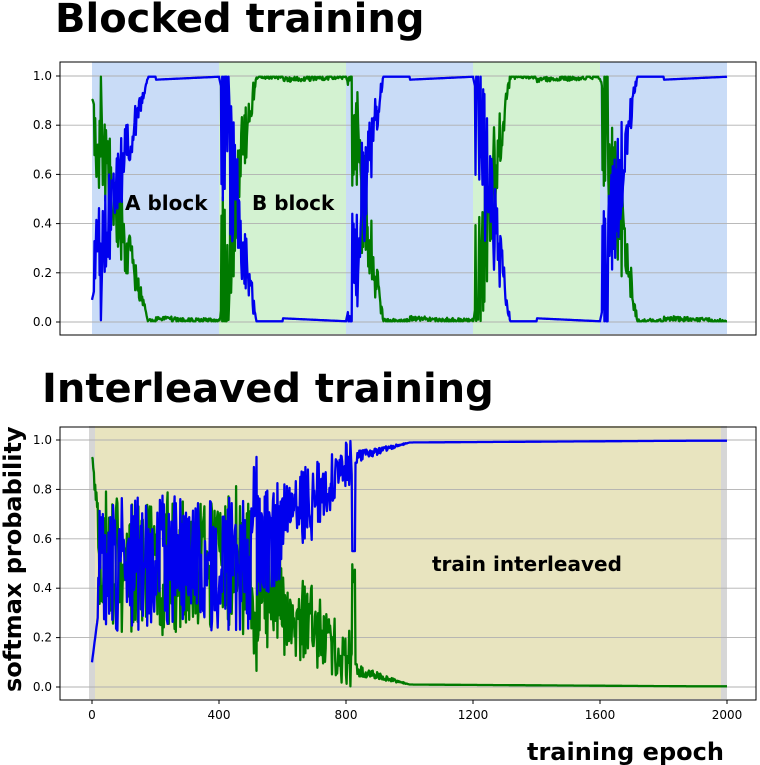 This screenshot has width=760, height=765. I want to click on bottom-y-tick-label: 0.2, so click(42, 638).